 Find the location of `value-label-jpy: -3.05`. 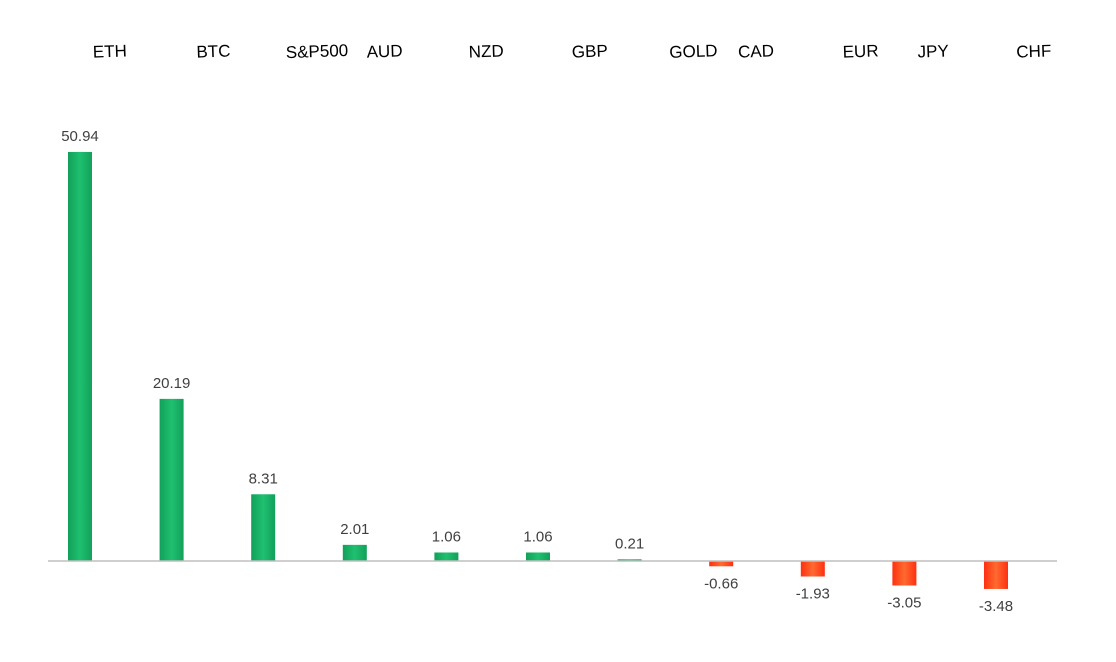

value-label-jpy: -3.05 is located at coordinates (904, 602).